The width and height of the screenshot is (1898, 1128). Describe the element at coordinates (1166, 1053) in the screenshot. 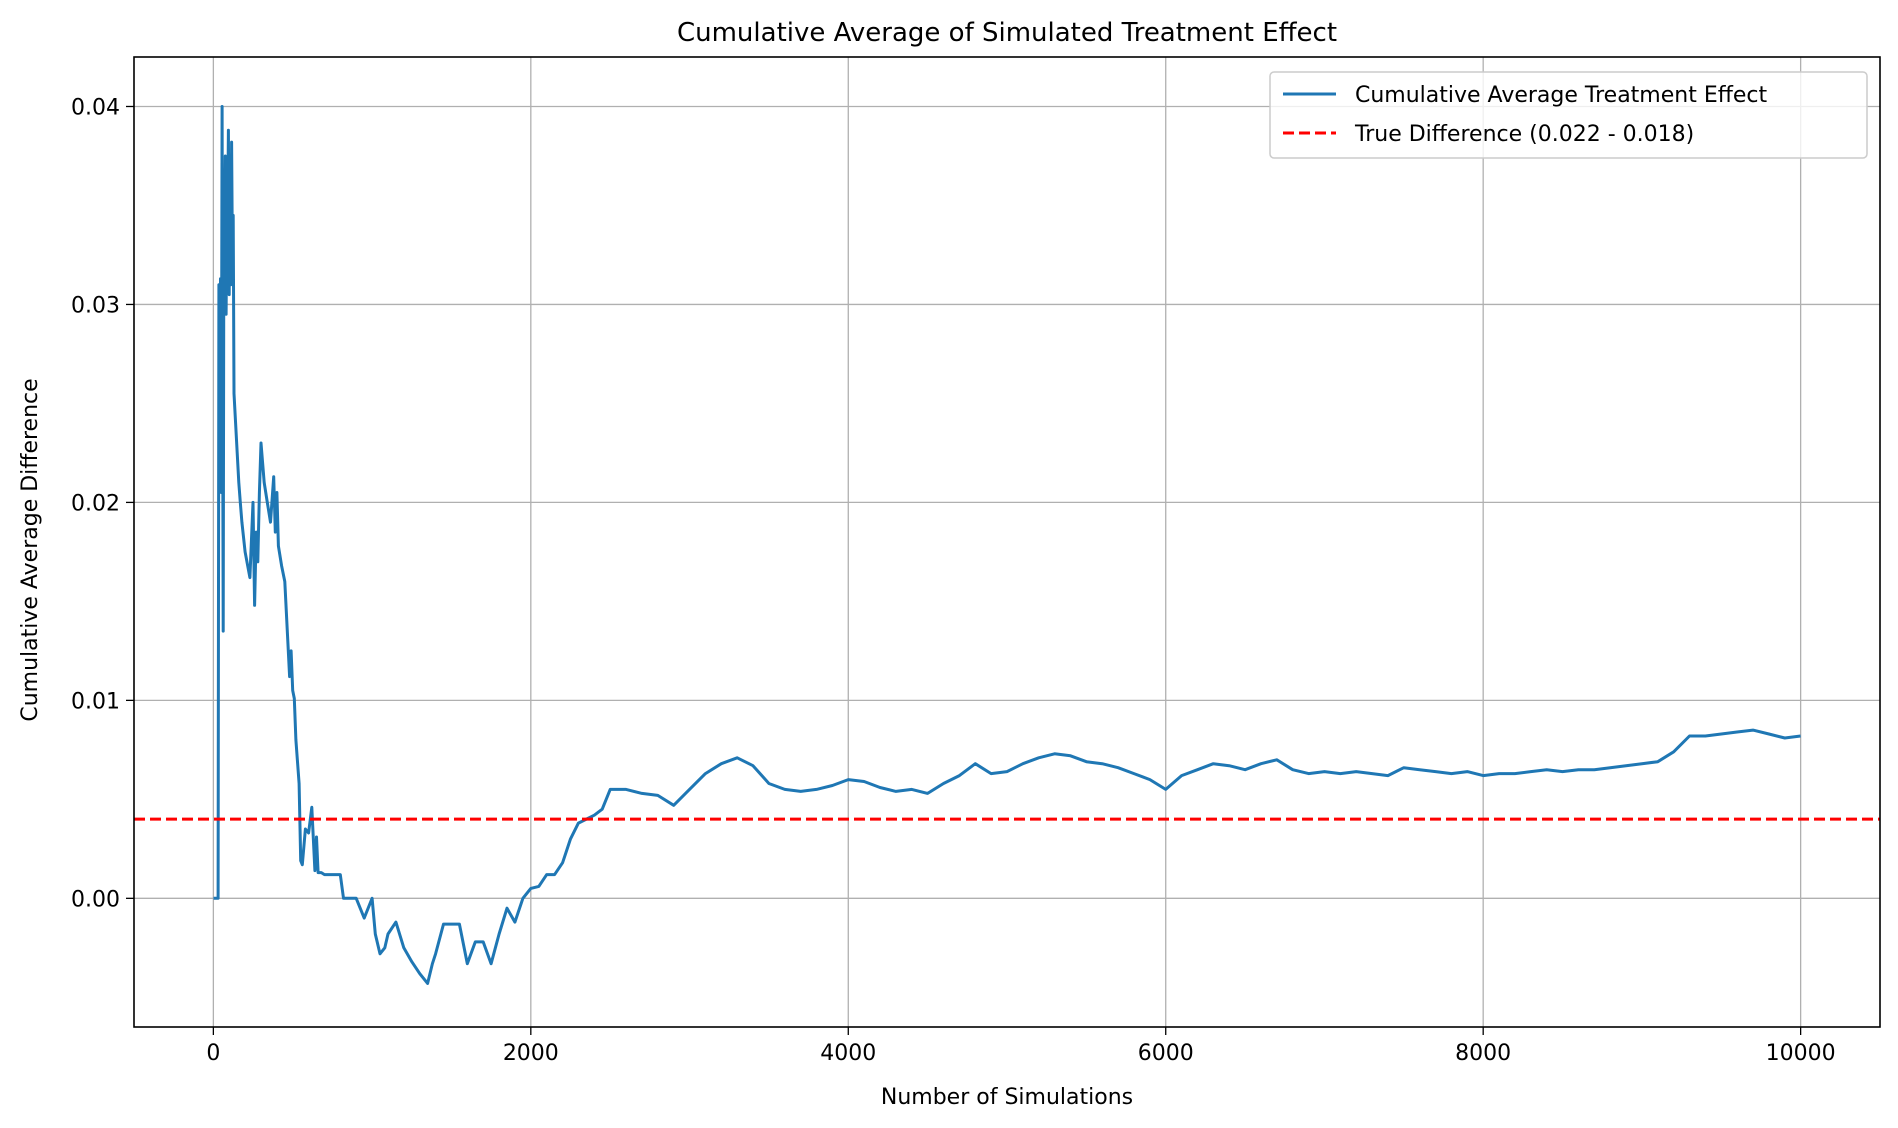

I see `x-tick-label: 6000` at that location.